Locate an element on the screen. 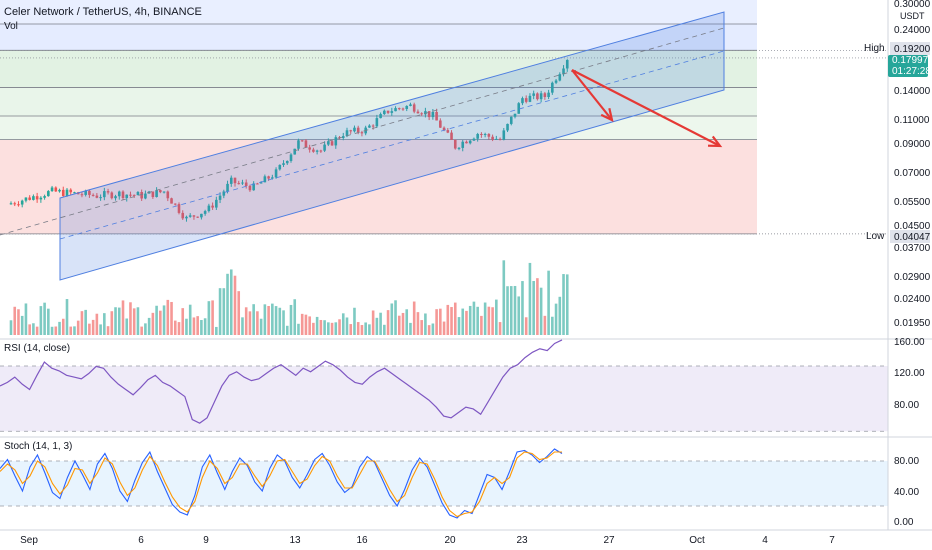 The height and width of the screenshot is (550, 932). stoch-pane is located at coordinates (444, 483).